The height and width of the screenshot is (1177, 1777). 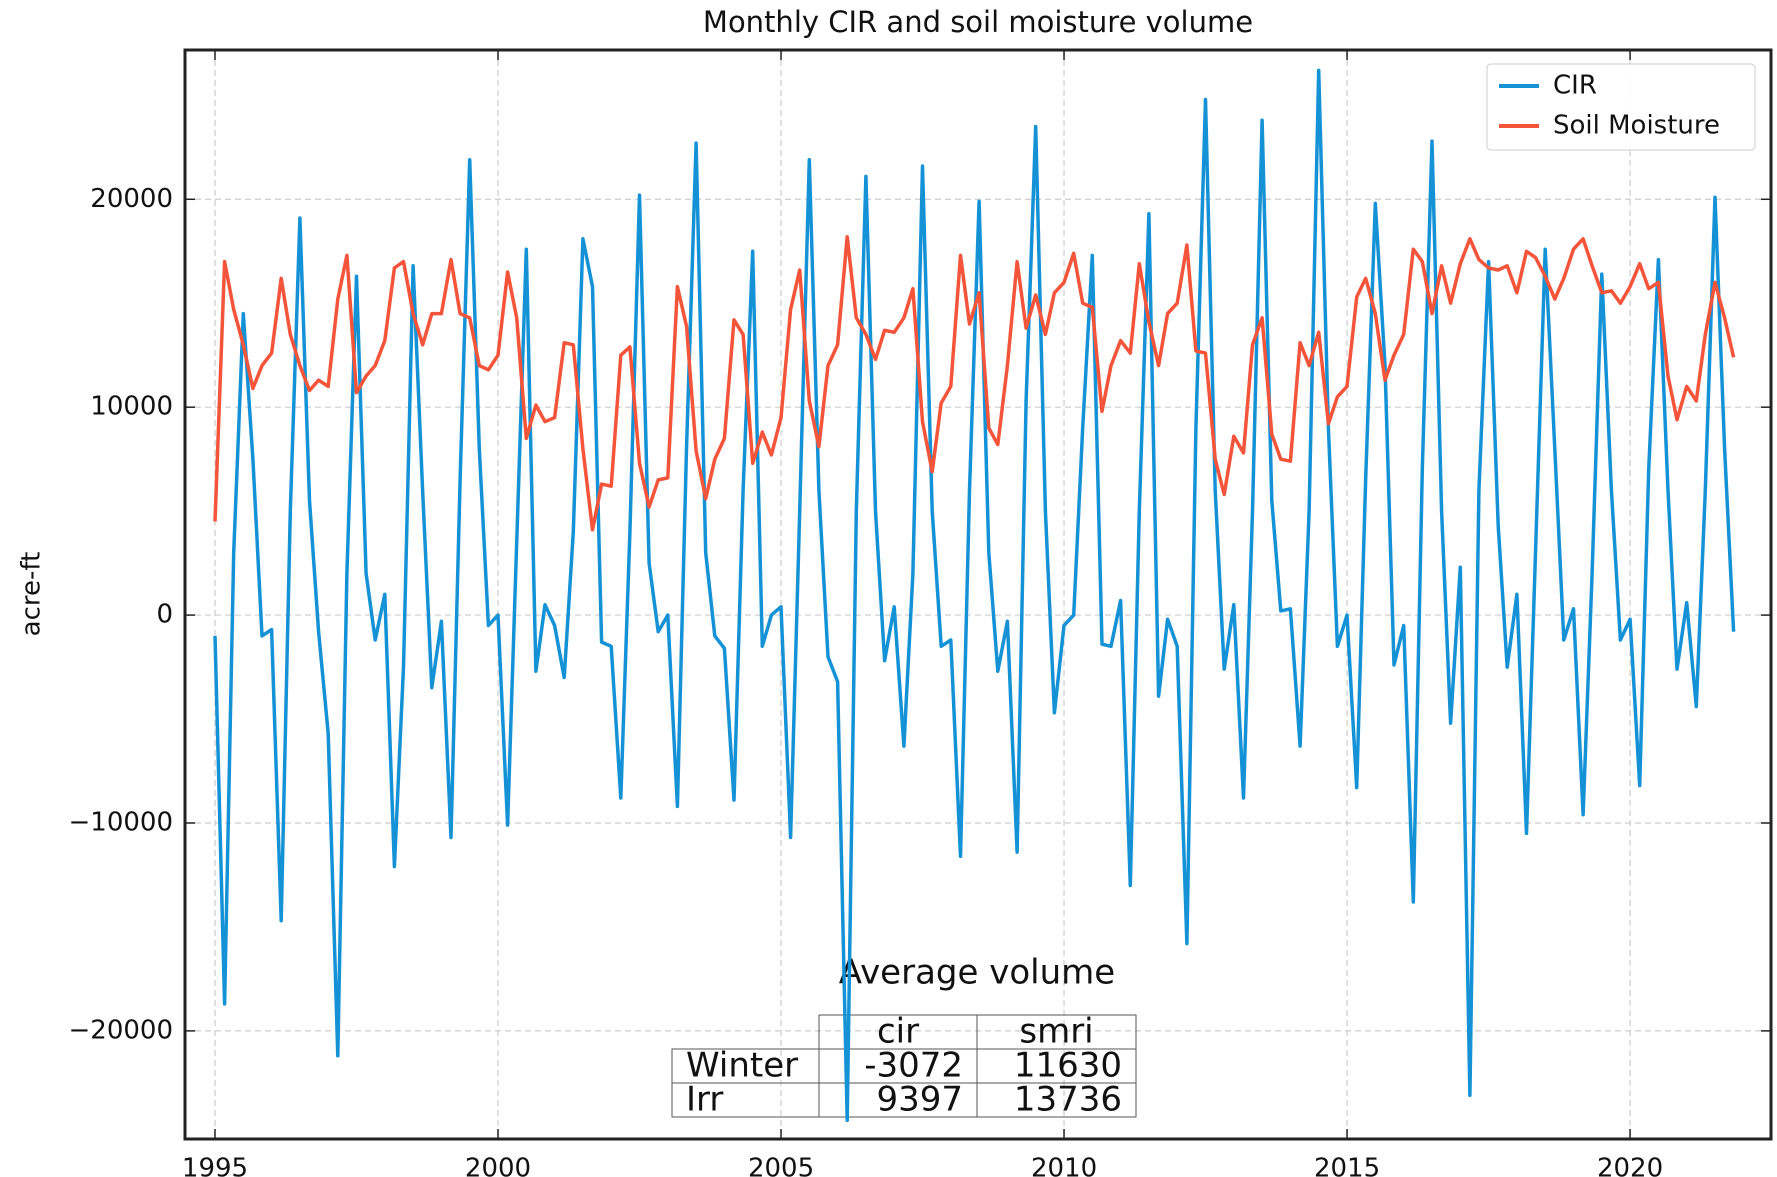 I want to click on y-tick-label: −10000, so click(x=121, y=822).